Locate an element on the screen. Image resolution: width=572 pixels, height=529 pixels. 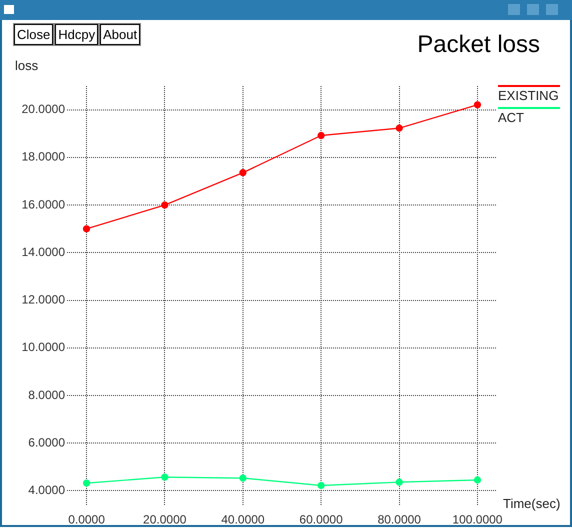
y-tick-label: 14.0000 is located at coordinates (44, 251).